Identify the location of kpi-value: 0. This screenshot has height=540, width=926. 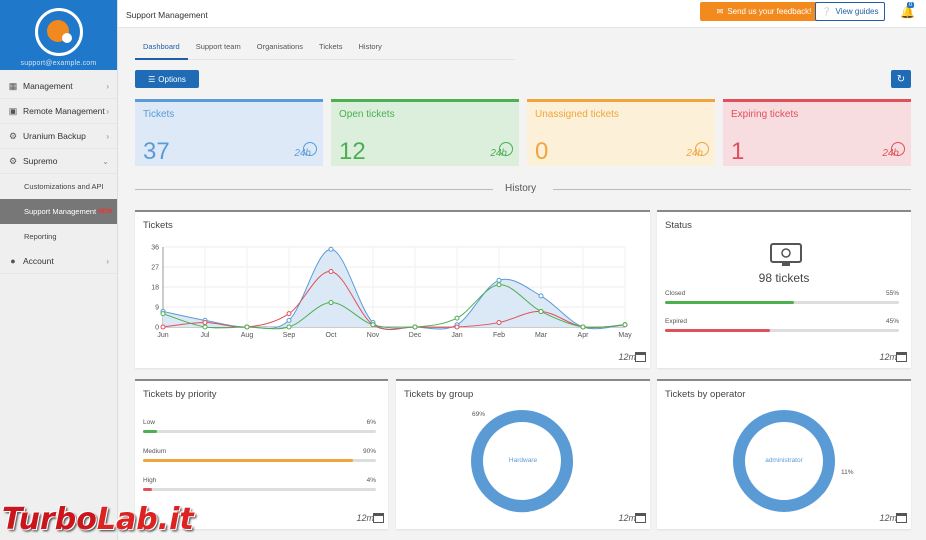
(542, 151).